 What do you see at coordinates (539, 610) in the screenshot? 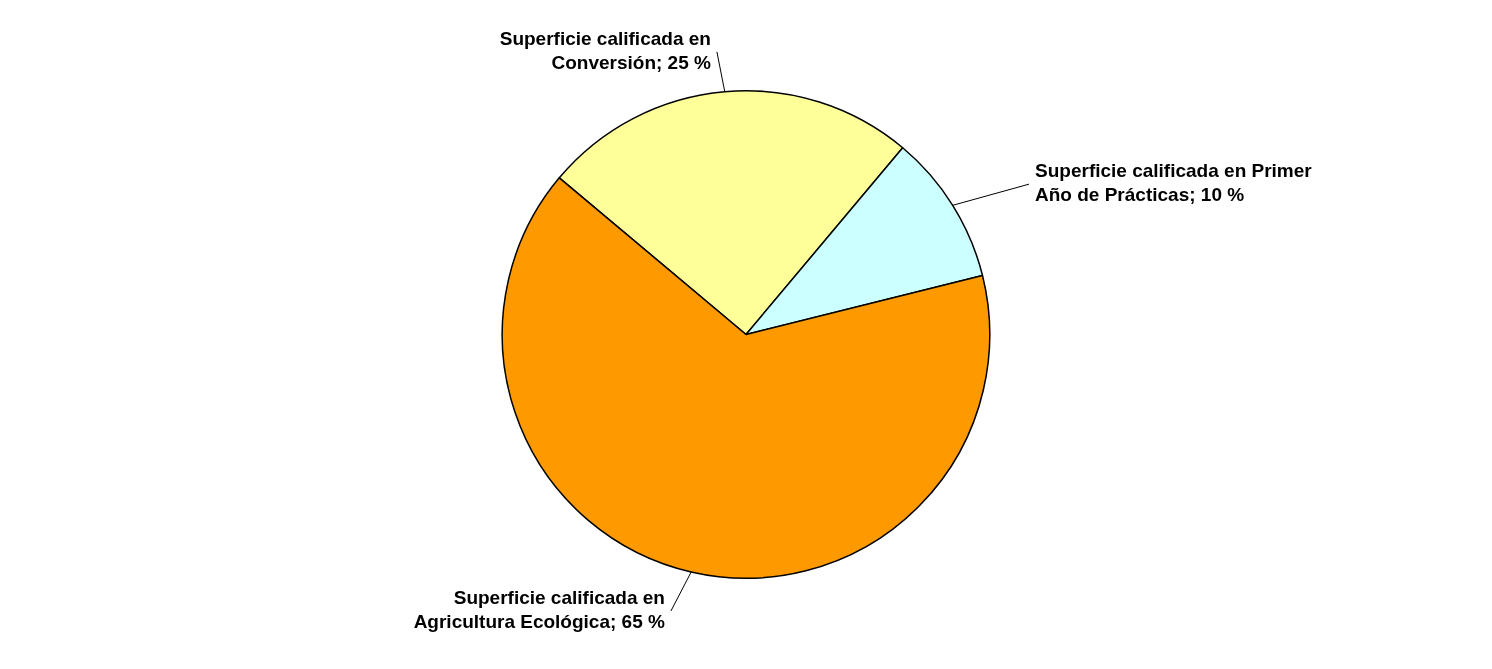
I see `slice-label: Superficie calificada en Agricultura Ecológica; 65 %` at bounding box center [539, 610].